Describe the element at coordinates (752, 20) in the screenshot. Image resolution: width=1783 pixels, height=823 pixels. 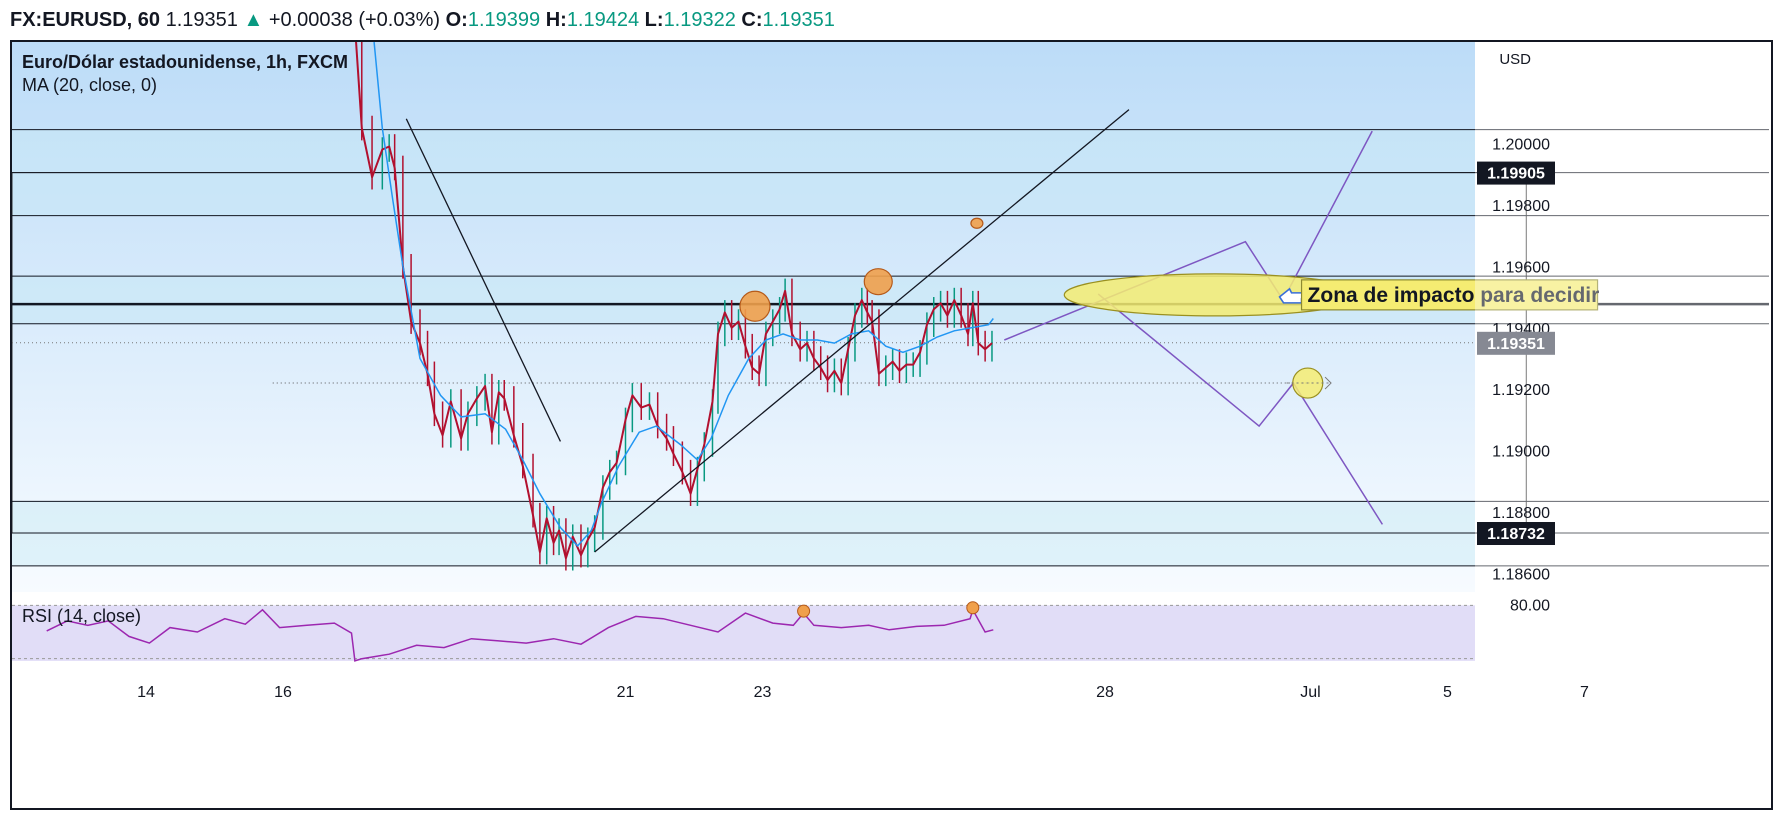
I see `close-label: C:` at that location.